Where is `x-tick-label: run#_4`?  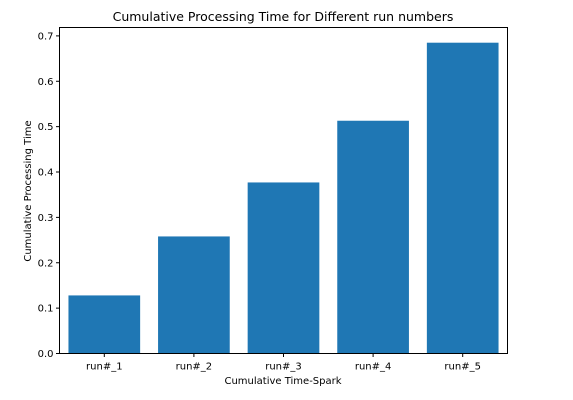 x-tick-label: run#_4 is located at coordinates (373, 367).